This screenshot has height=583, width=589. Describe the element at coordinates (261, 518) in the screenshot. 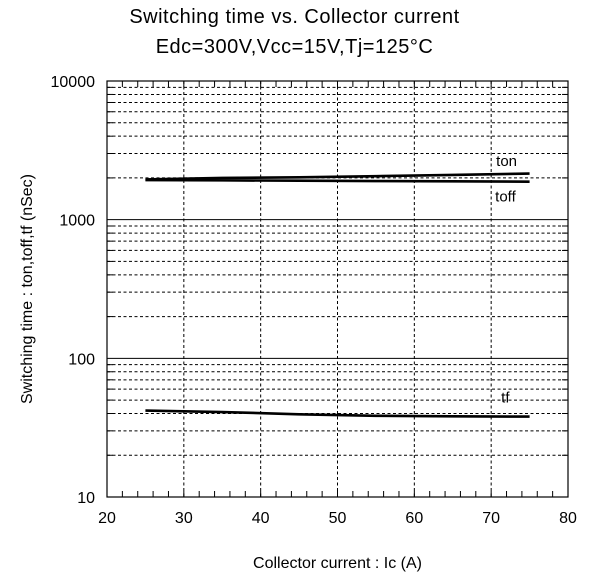

I see `x-tick-label: 40` at that location.